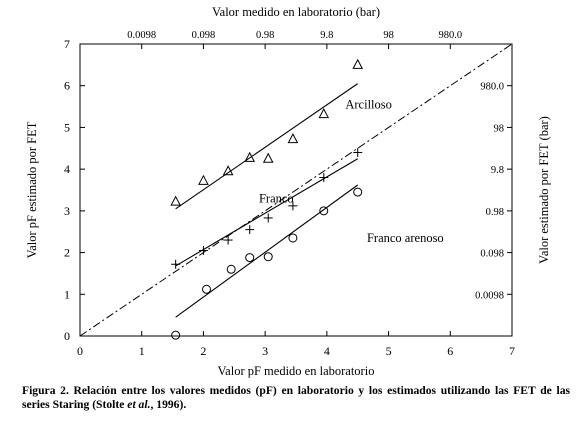  Describe the element at coordinates (67, 336) in the screenshot. I see `y-tick-label: 0` at that location.